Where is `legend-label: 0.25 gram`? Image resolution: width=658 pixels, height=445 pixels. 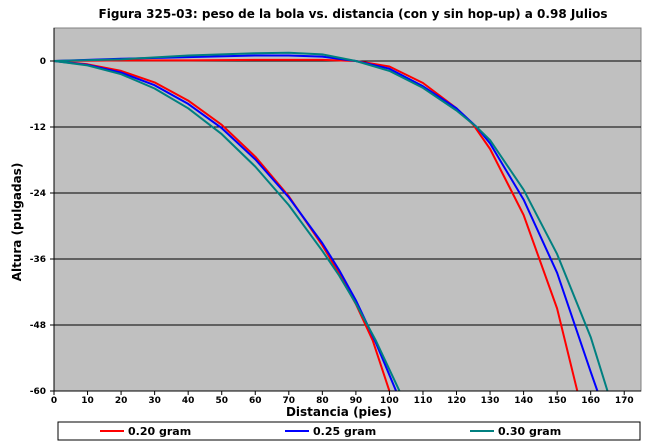 legend-label: 0.25 gram is located at coordinates (344, 431).